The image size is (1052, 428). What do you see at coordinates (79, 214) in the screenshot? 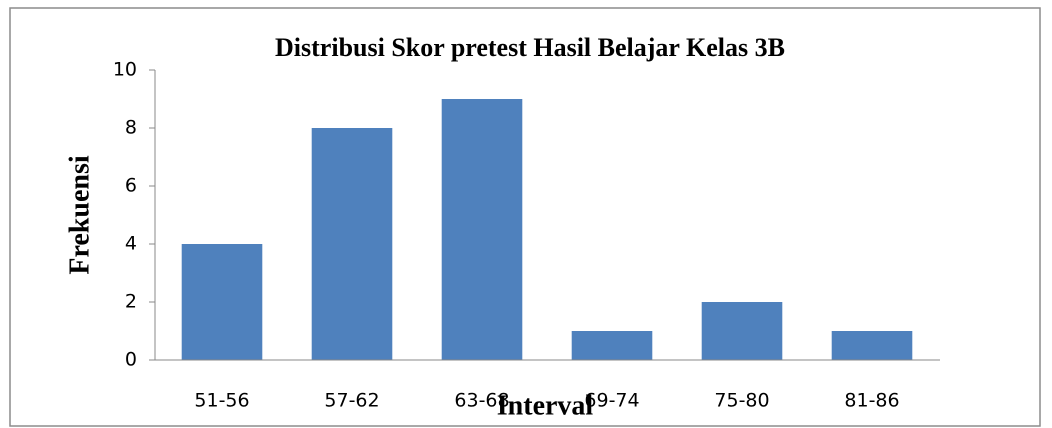
I see `y-axis-title: Frekuensi` at bounding box center [79, 214].